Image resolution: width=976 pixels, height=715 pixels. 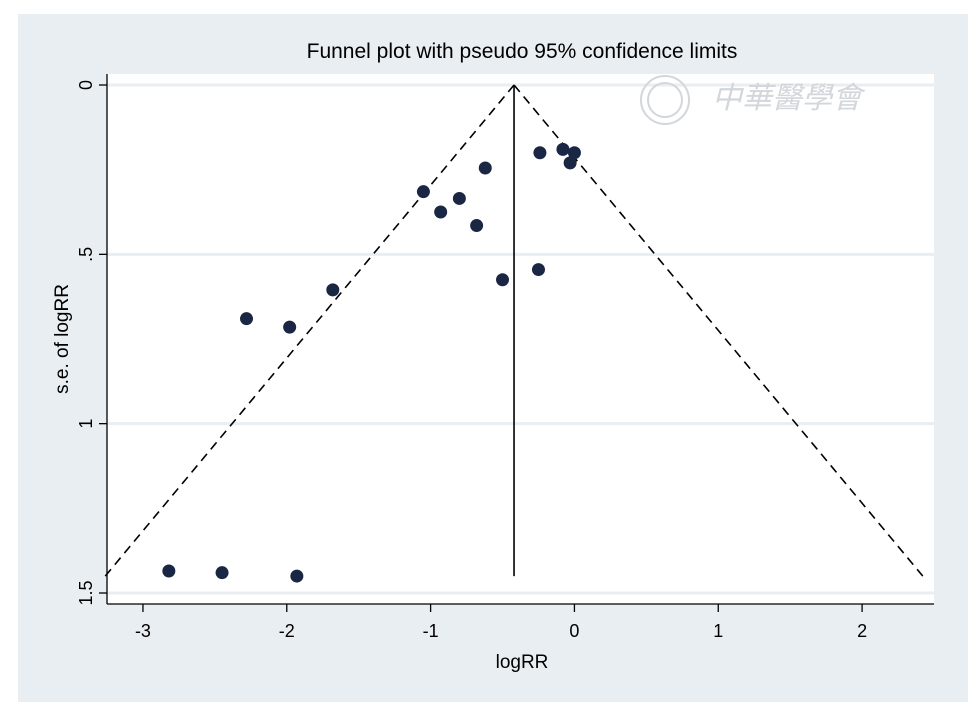 I want to click on y-tick-label: 1, so click(x=86, y=424).